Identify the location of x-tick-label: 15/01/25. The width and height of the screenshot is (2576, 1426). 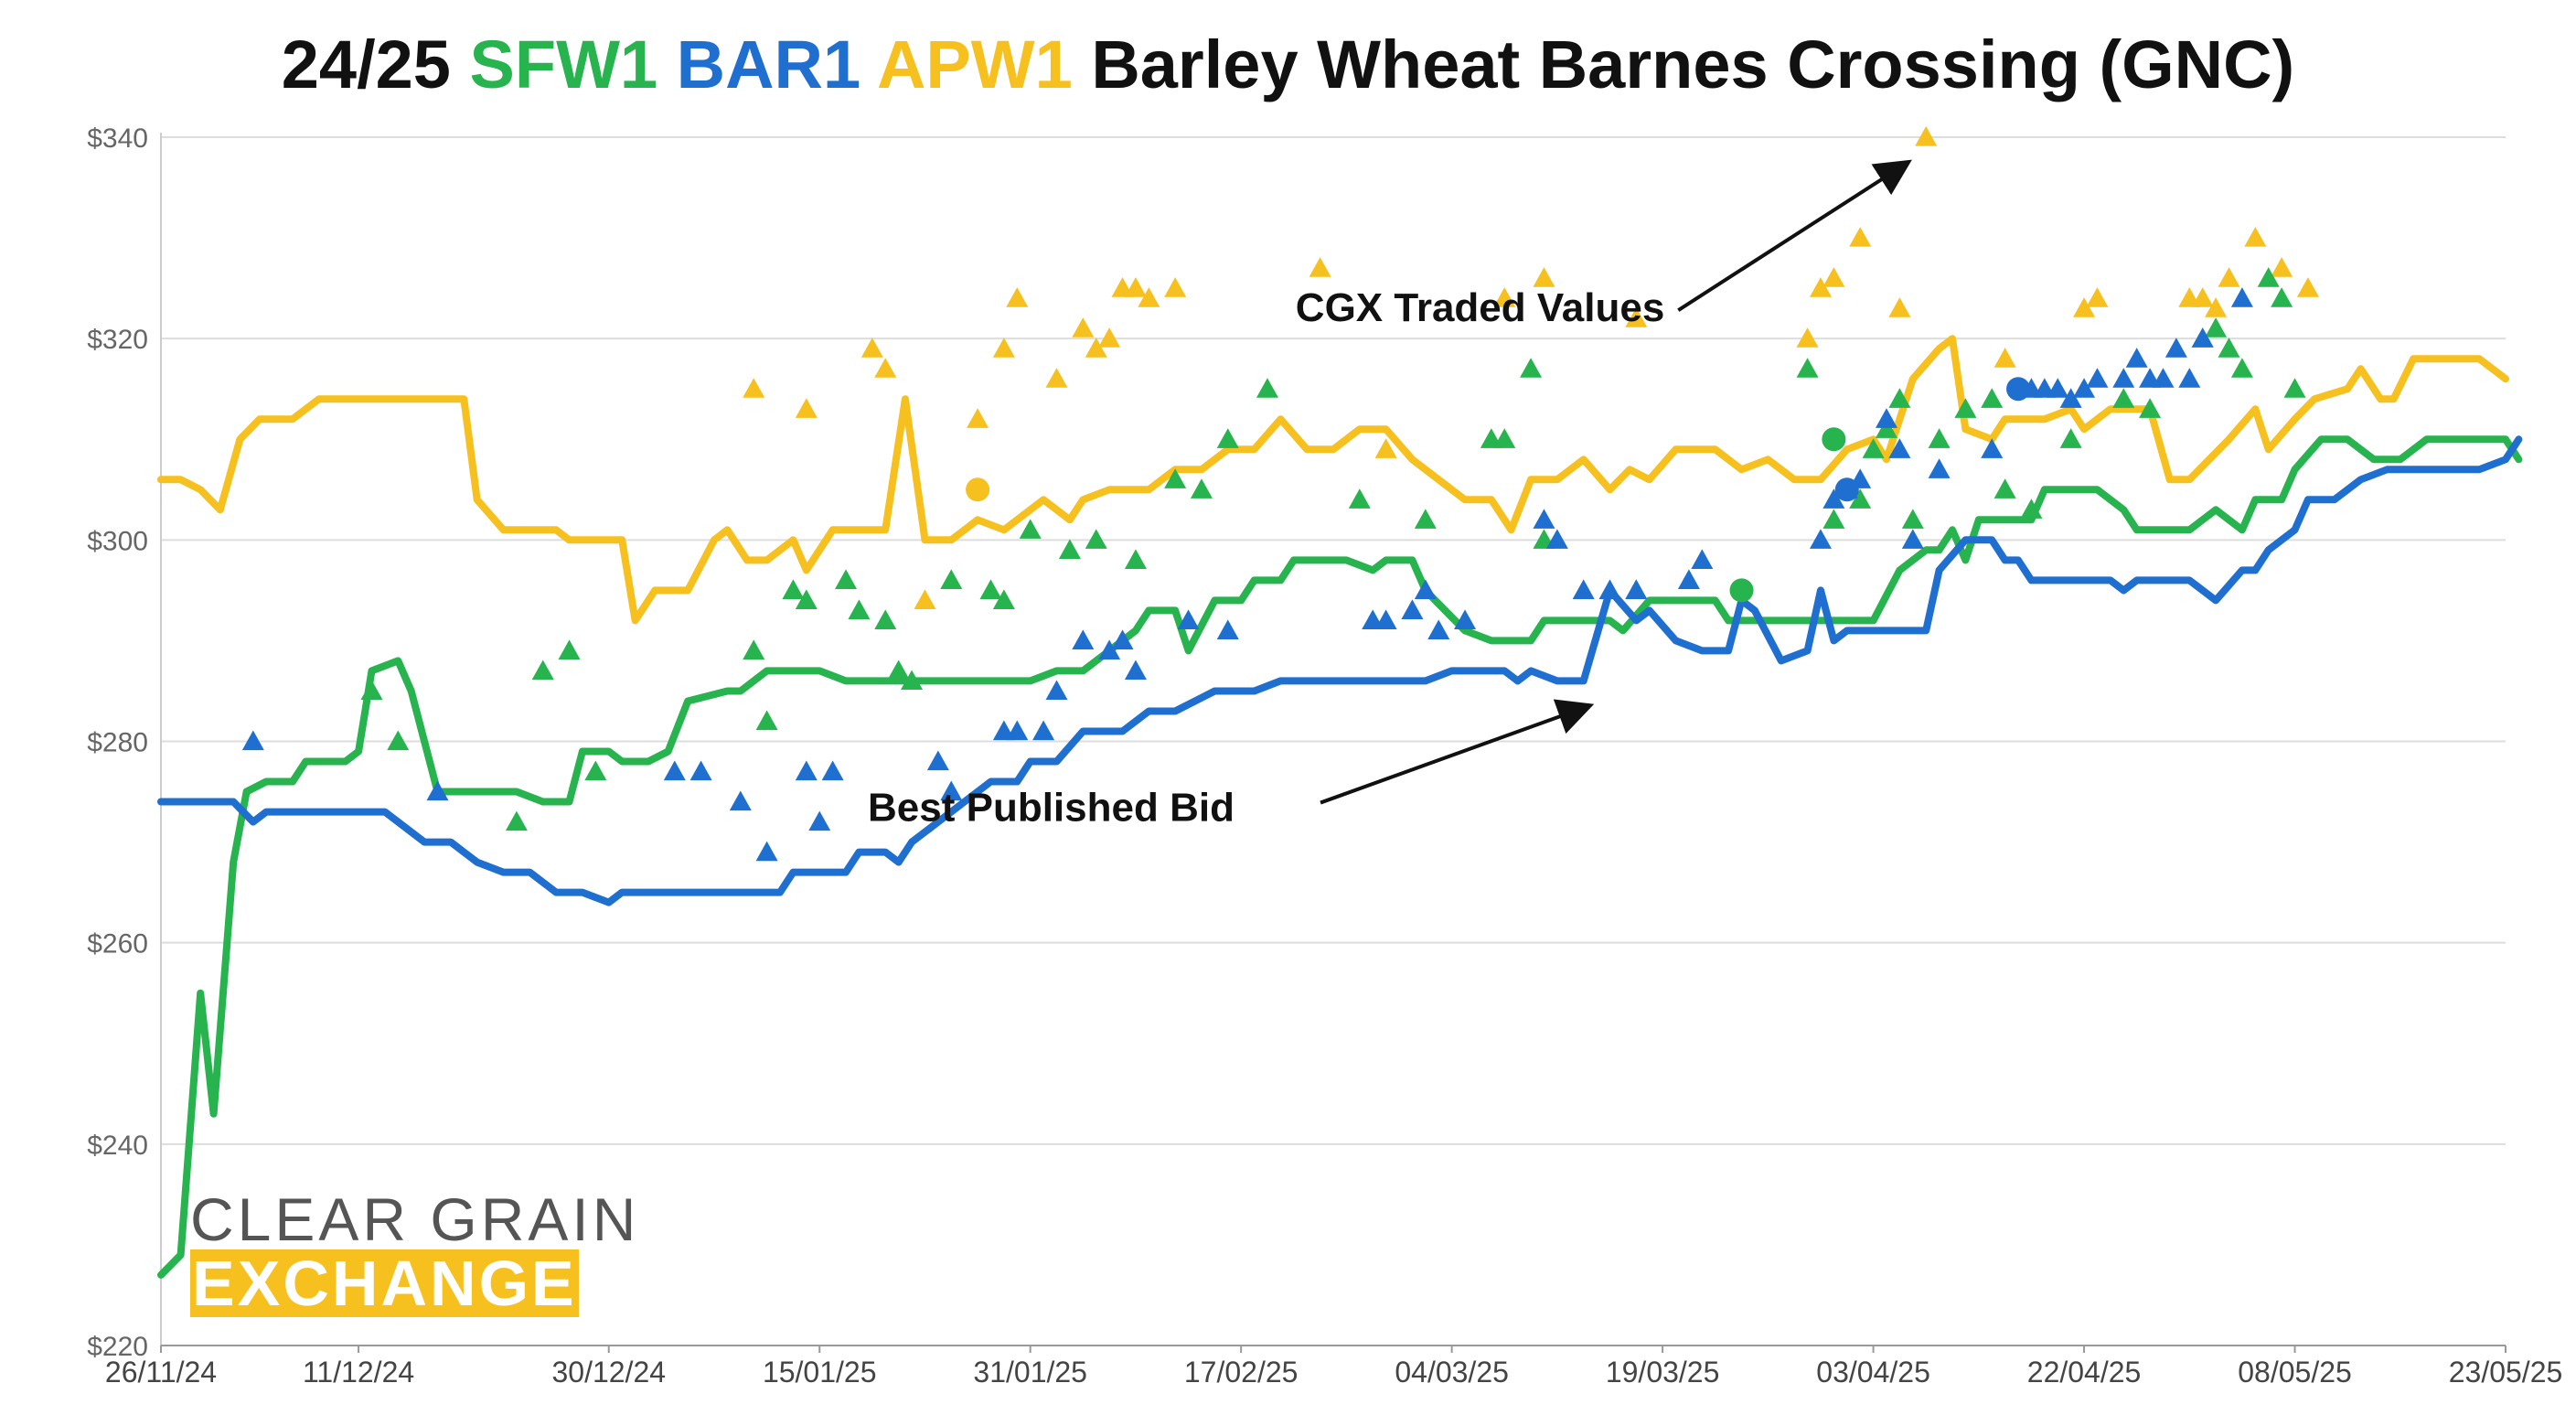
(820, 1372).